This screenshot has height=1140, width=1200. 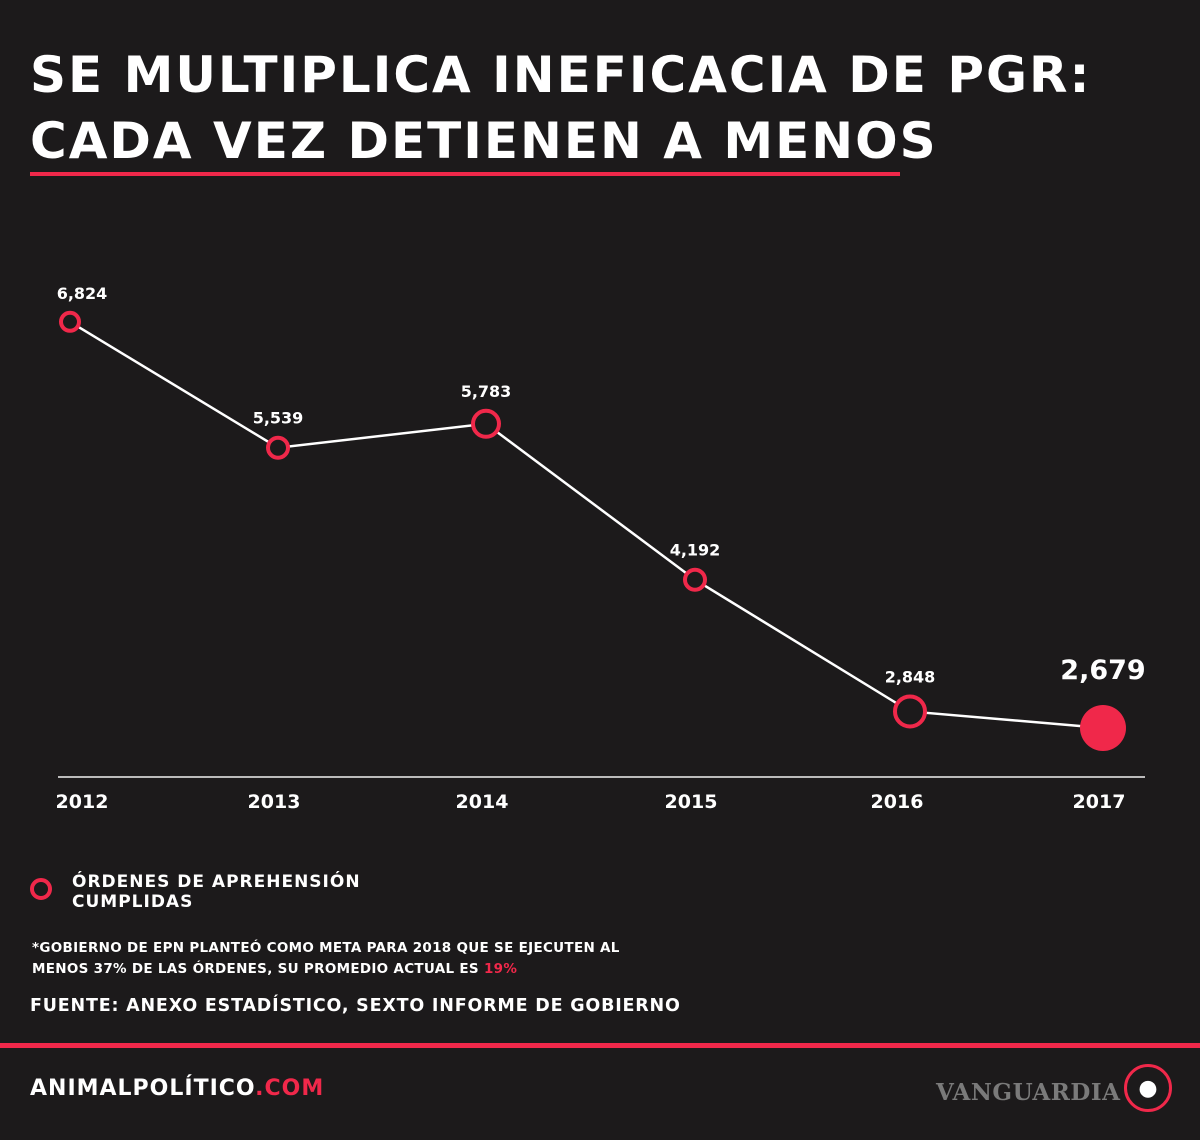 What do you see at coordinates (465, 174) in the screenshot?
I see `title-underline` at bounding box center [465, 174].